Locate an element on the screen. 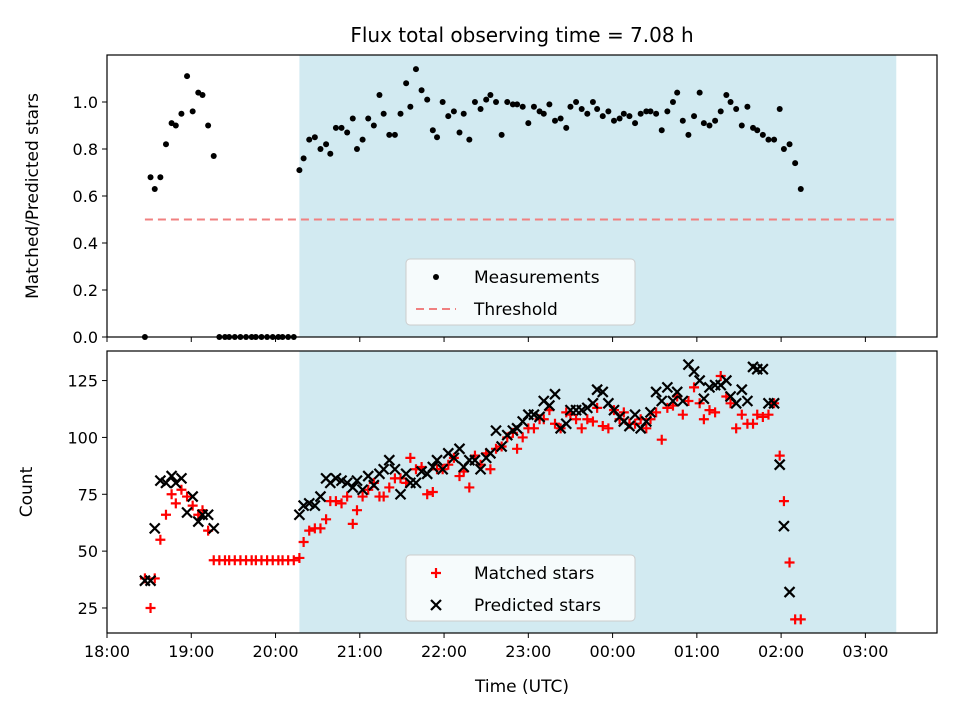 The height and width of the screenshot is (720, 960). x-tick-label: 23:00 is located at coordinates (528, 651).